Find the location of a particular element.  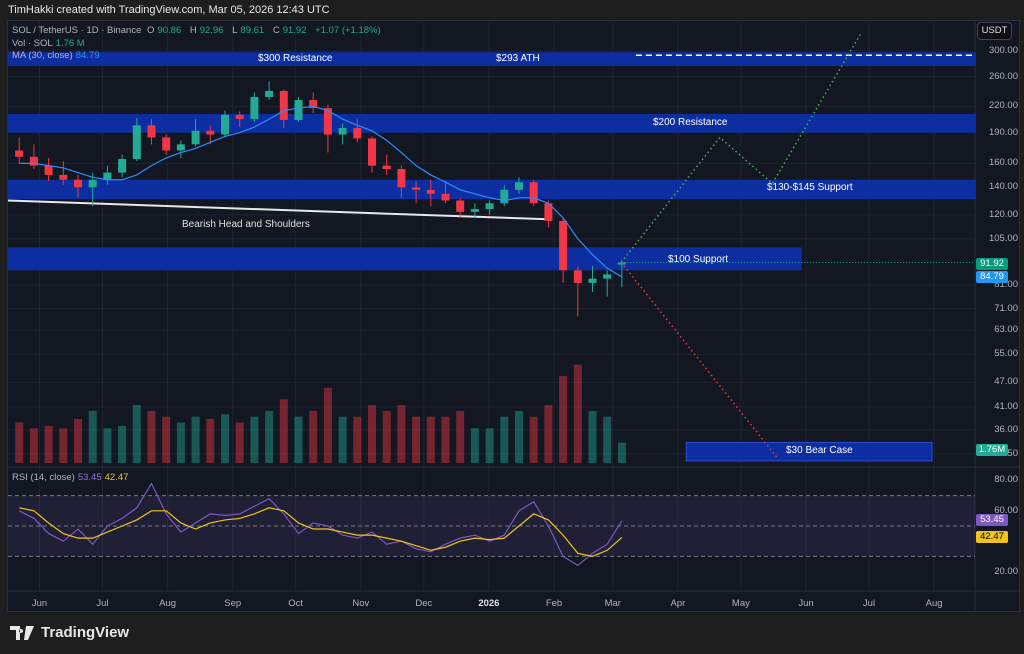

high: H 92.96 is located at coordinates (208, 30).